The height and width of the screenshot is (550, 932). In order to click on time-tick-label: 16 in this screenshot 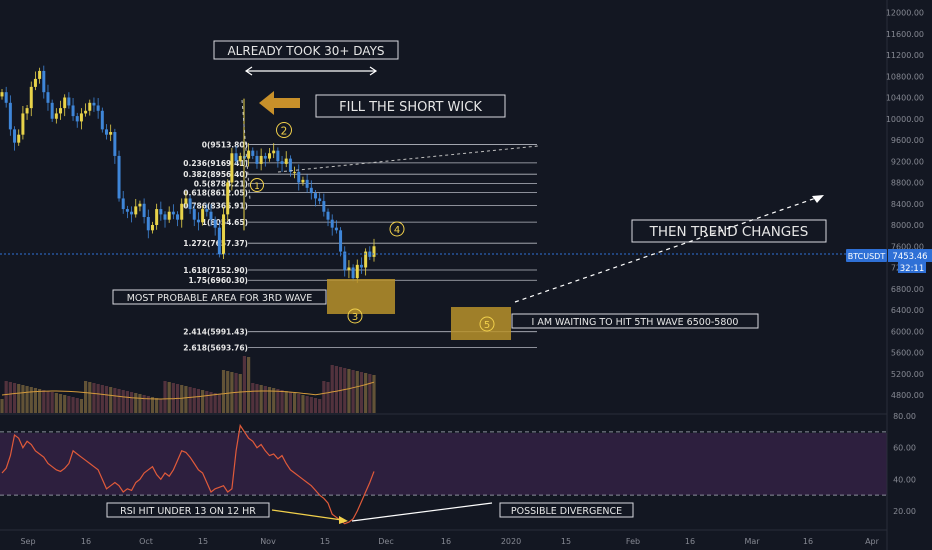, I will do `click(446, 541)`.